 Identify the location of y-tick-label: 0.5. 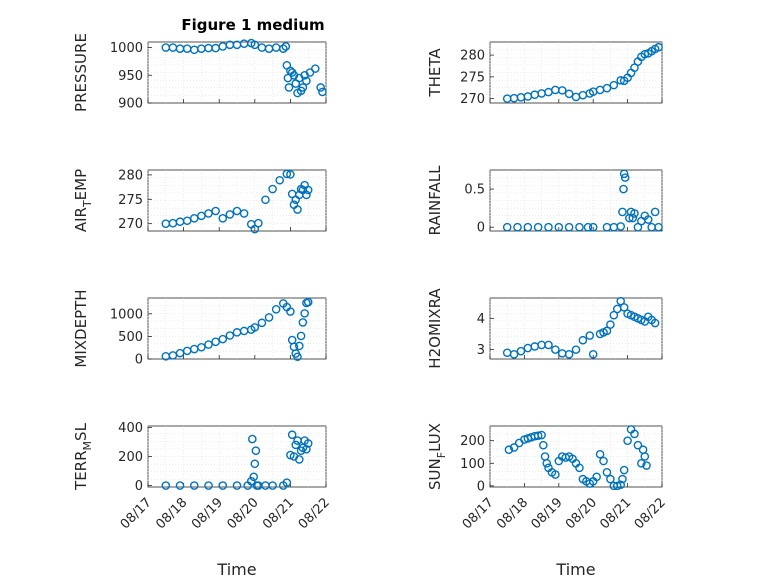
(474, 190).